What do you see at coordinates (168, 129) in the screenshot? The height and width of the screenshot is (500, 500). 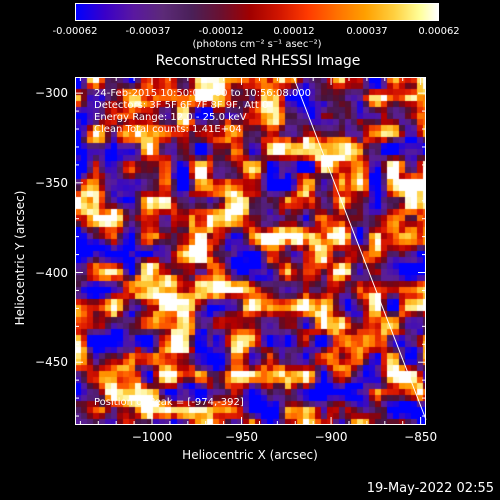 I see `info-clean-counts: Clean Total counts: 1.41E+04` at bounding box center [168, 129].